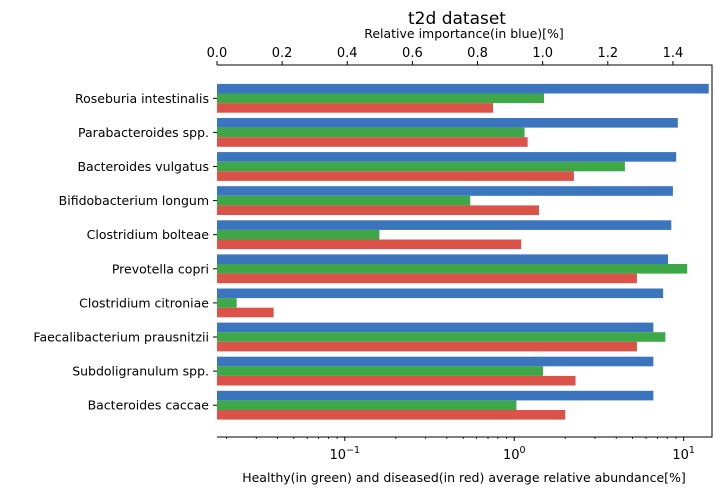 The height and width of the screenshot is (495, 726). I want to click on bar-healthy-prevotella-copri, so click(452, 269).